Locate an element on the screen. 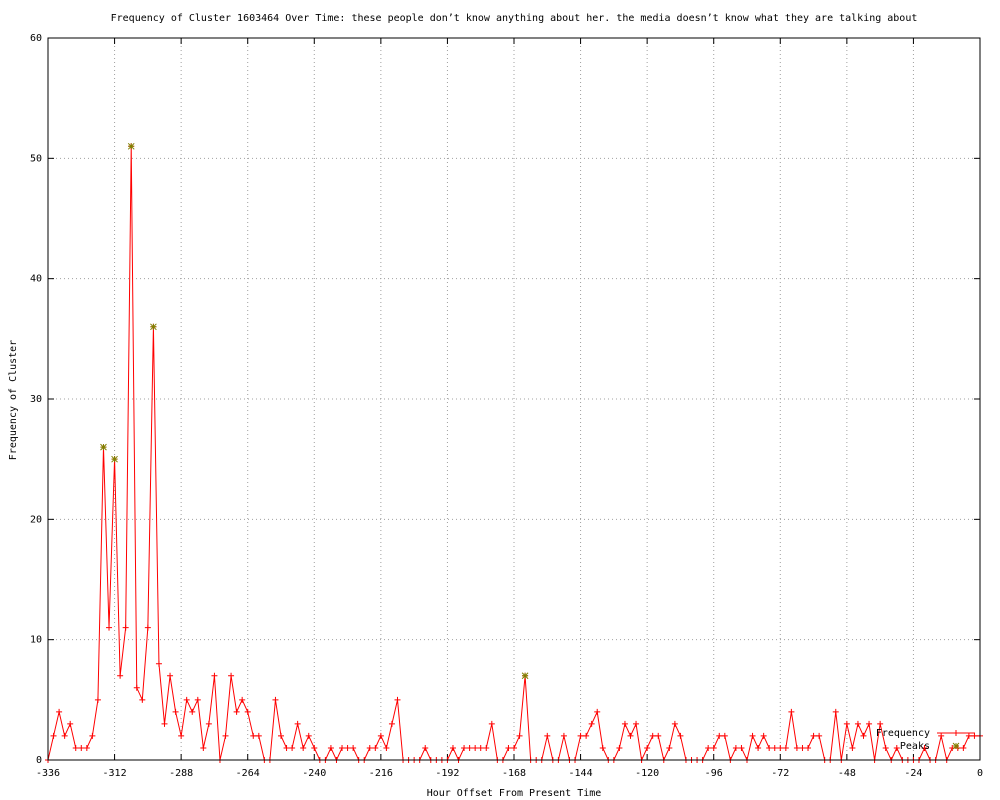 Image resolution: width=1000 pixels, height=800 pixels. x-tick-label: -72 is located at coordinates (780, 773).